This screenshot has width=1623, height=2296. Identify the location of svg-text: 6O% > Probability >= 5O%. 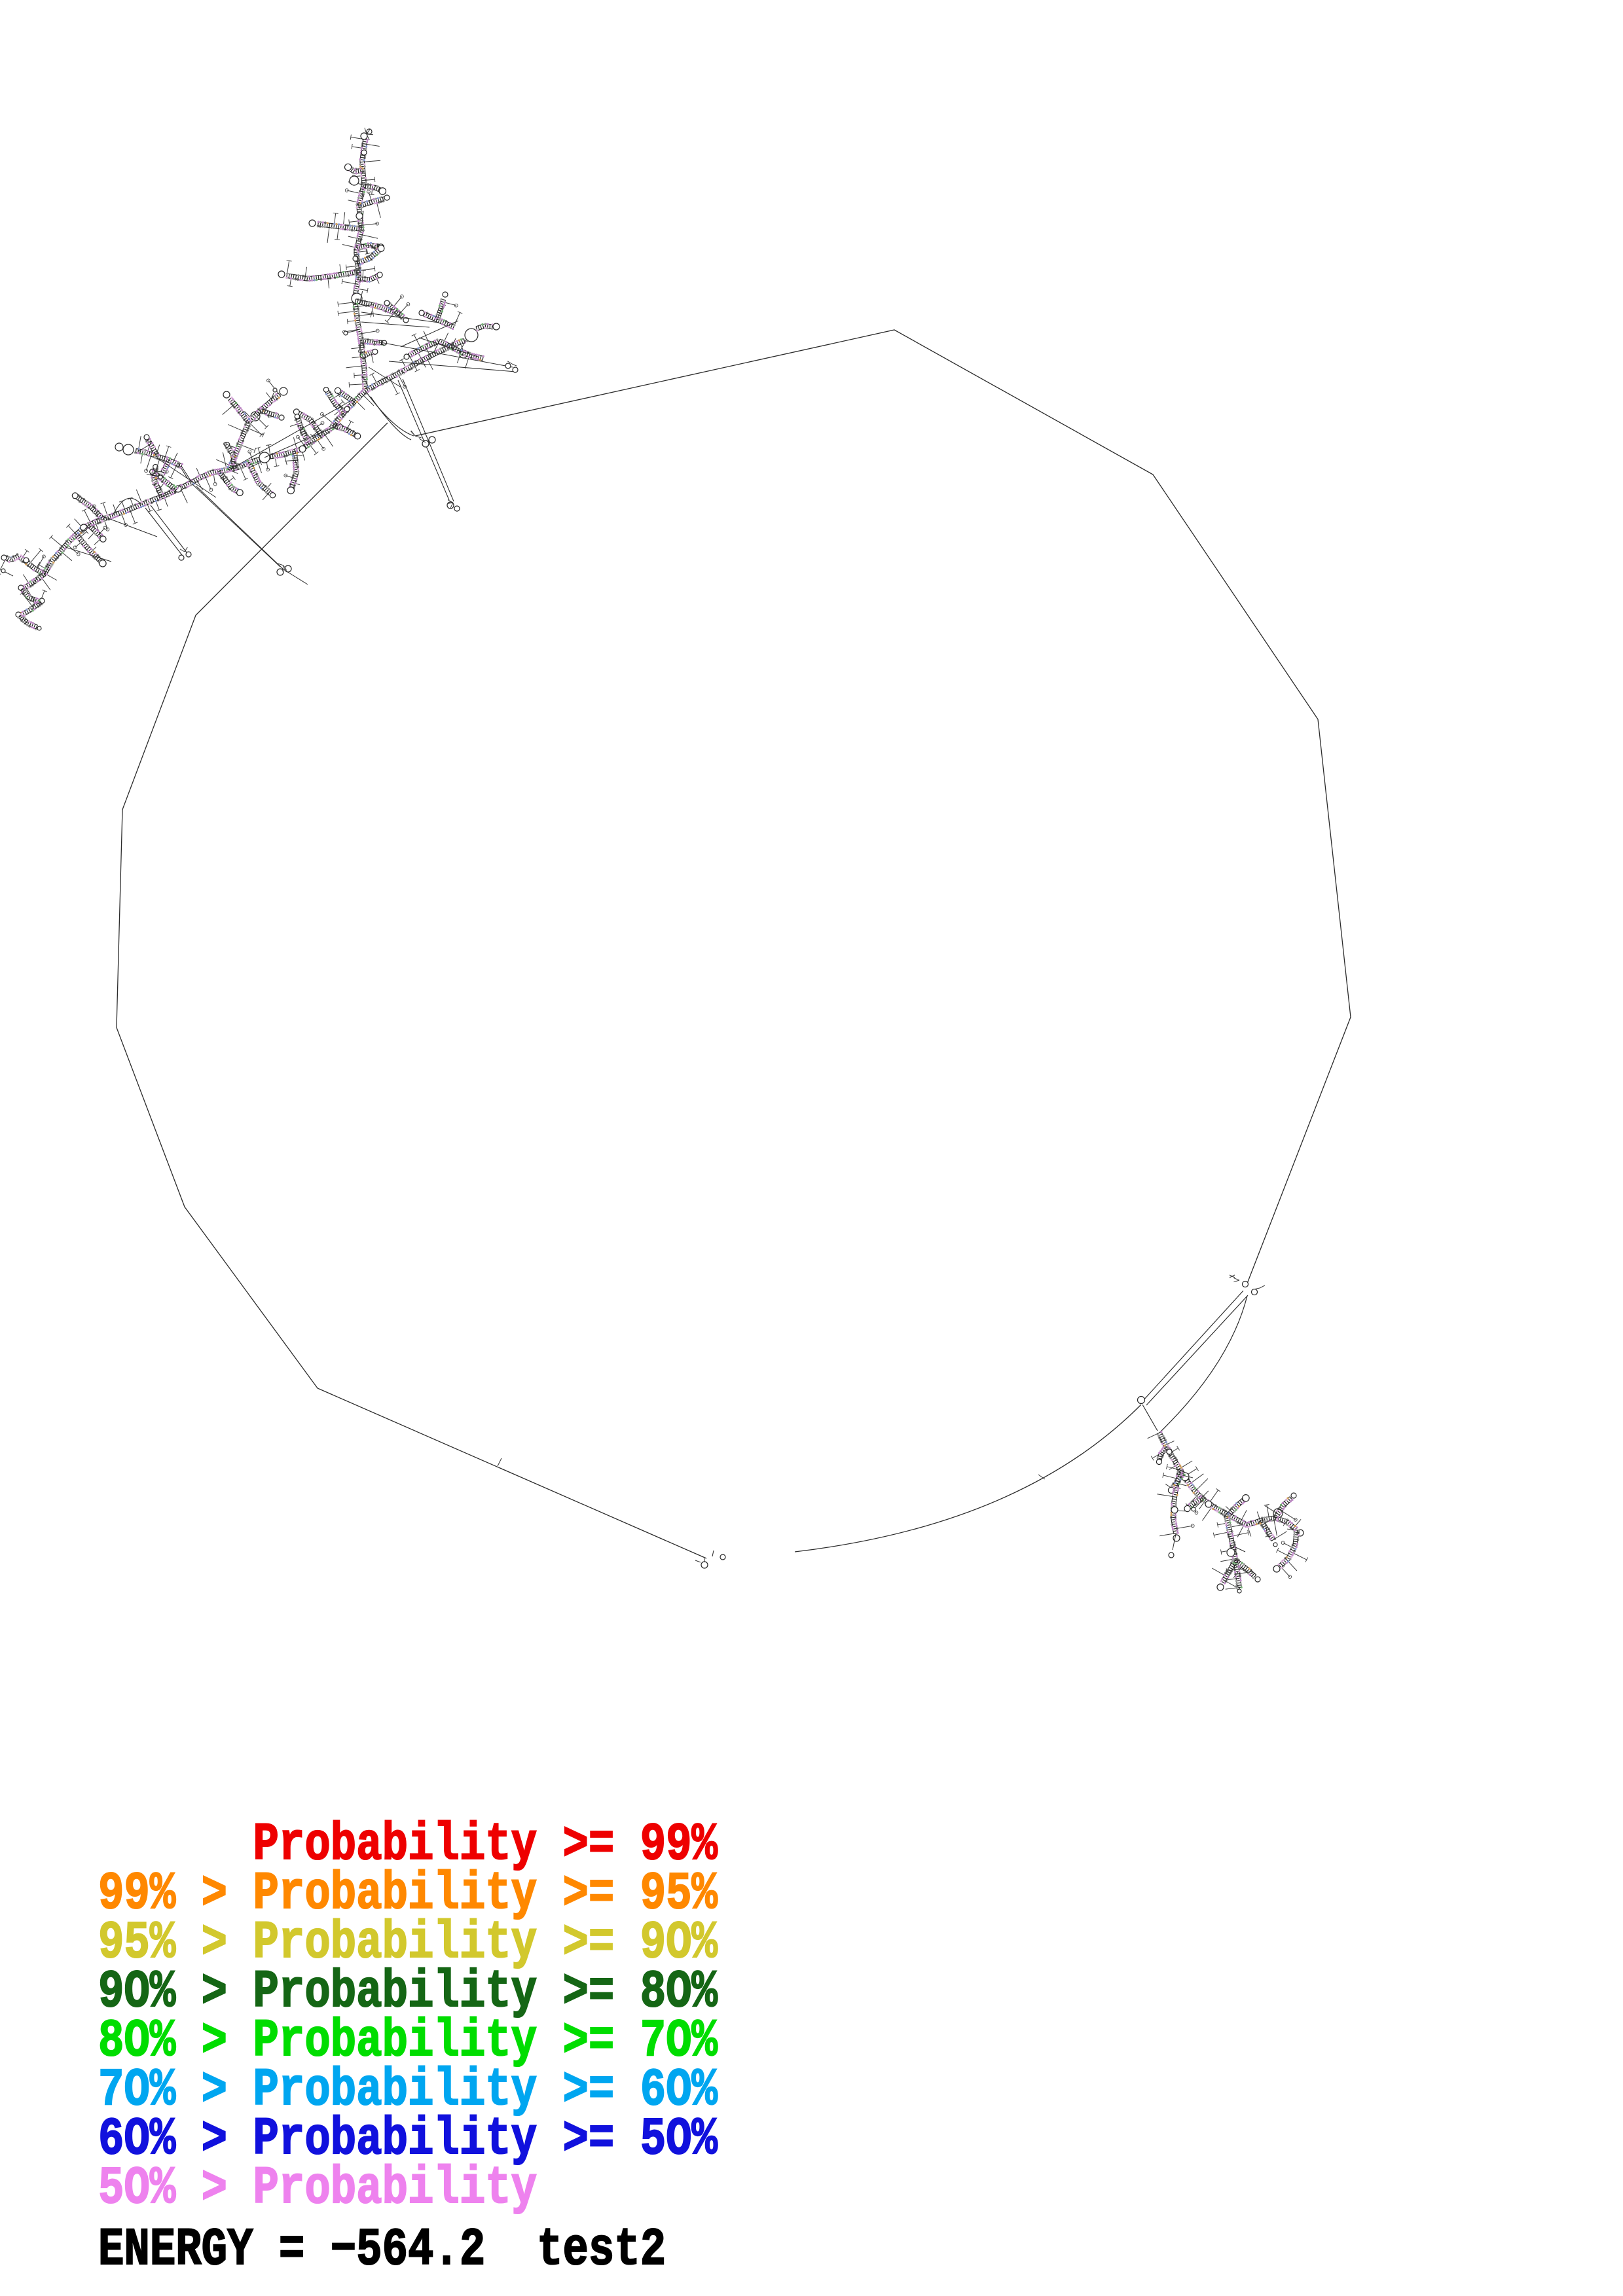
(408, 2140).